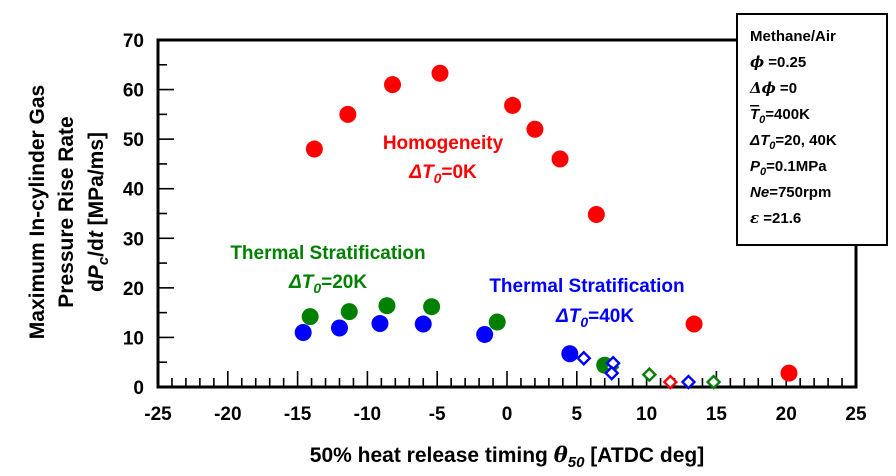 This screenshot has height=476, width=896. What do you see at coordinates (133, 289) in the screenshot?
I see `y-tick-label: 20` at bounding box center [133, 289].